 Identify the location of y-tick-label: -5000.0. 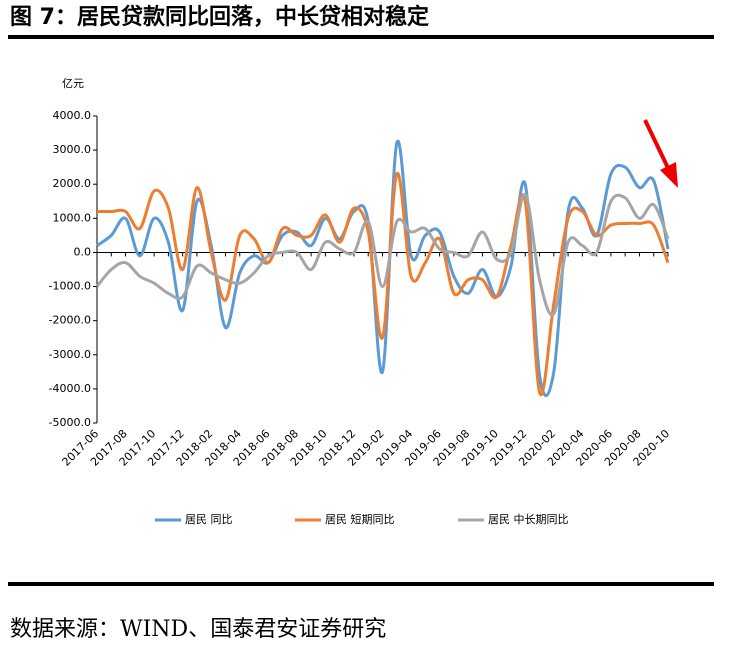
(70, 422).